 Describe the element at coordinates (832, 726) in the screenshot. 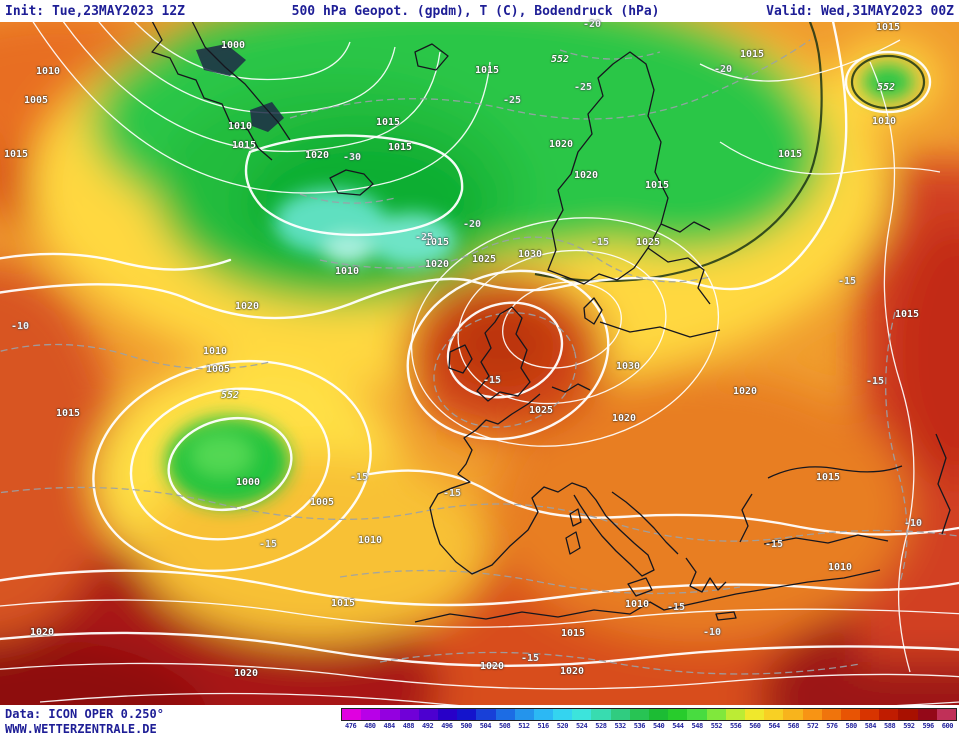

I see `colorbar-tick: 576` at that location.